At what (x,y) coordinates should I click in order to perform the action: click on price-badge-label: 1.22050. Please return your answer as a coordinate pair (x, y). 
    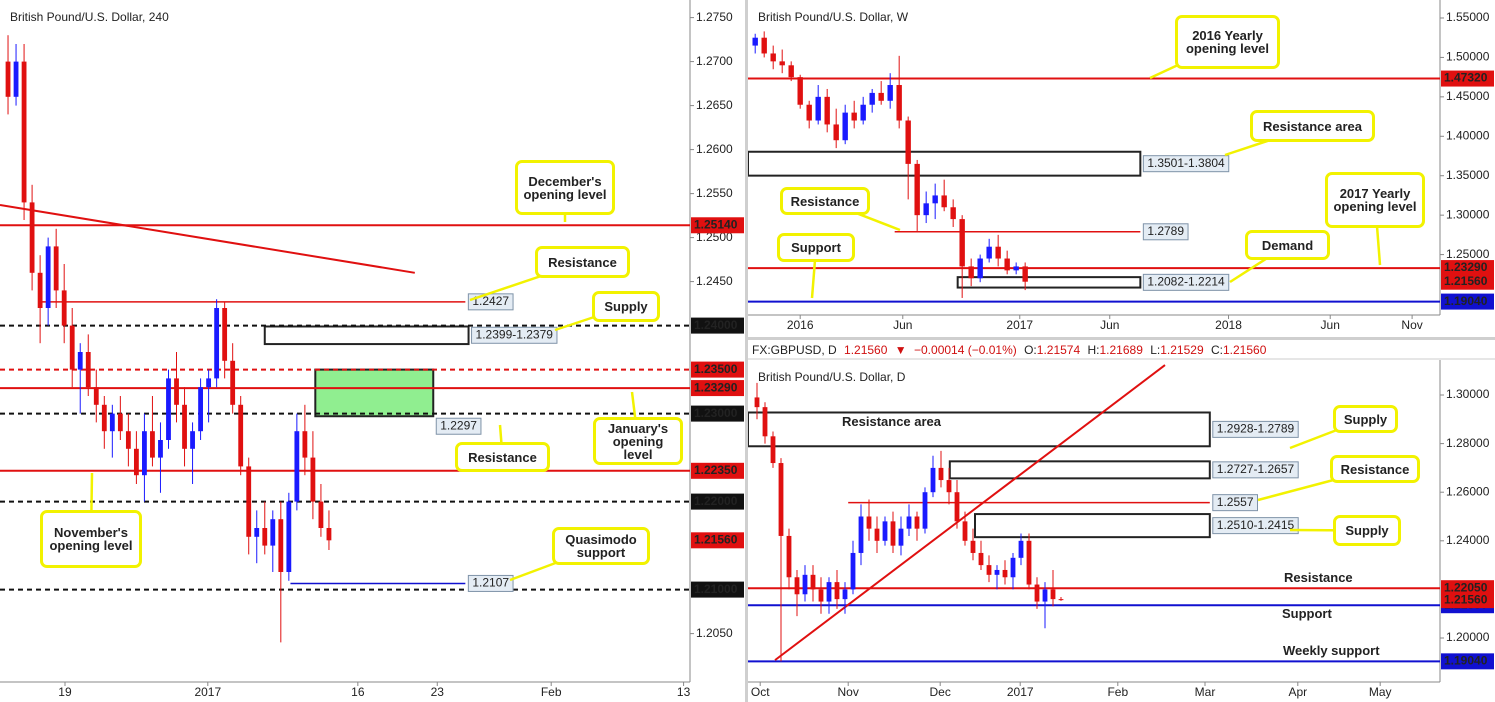
    Looking at the image, I should click on (1466, 587).